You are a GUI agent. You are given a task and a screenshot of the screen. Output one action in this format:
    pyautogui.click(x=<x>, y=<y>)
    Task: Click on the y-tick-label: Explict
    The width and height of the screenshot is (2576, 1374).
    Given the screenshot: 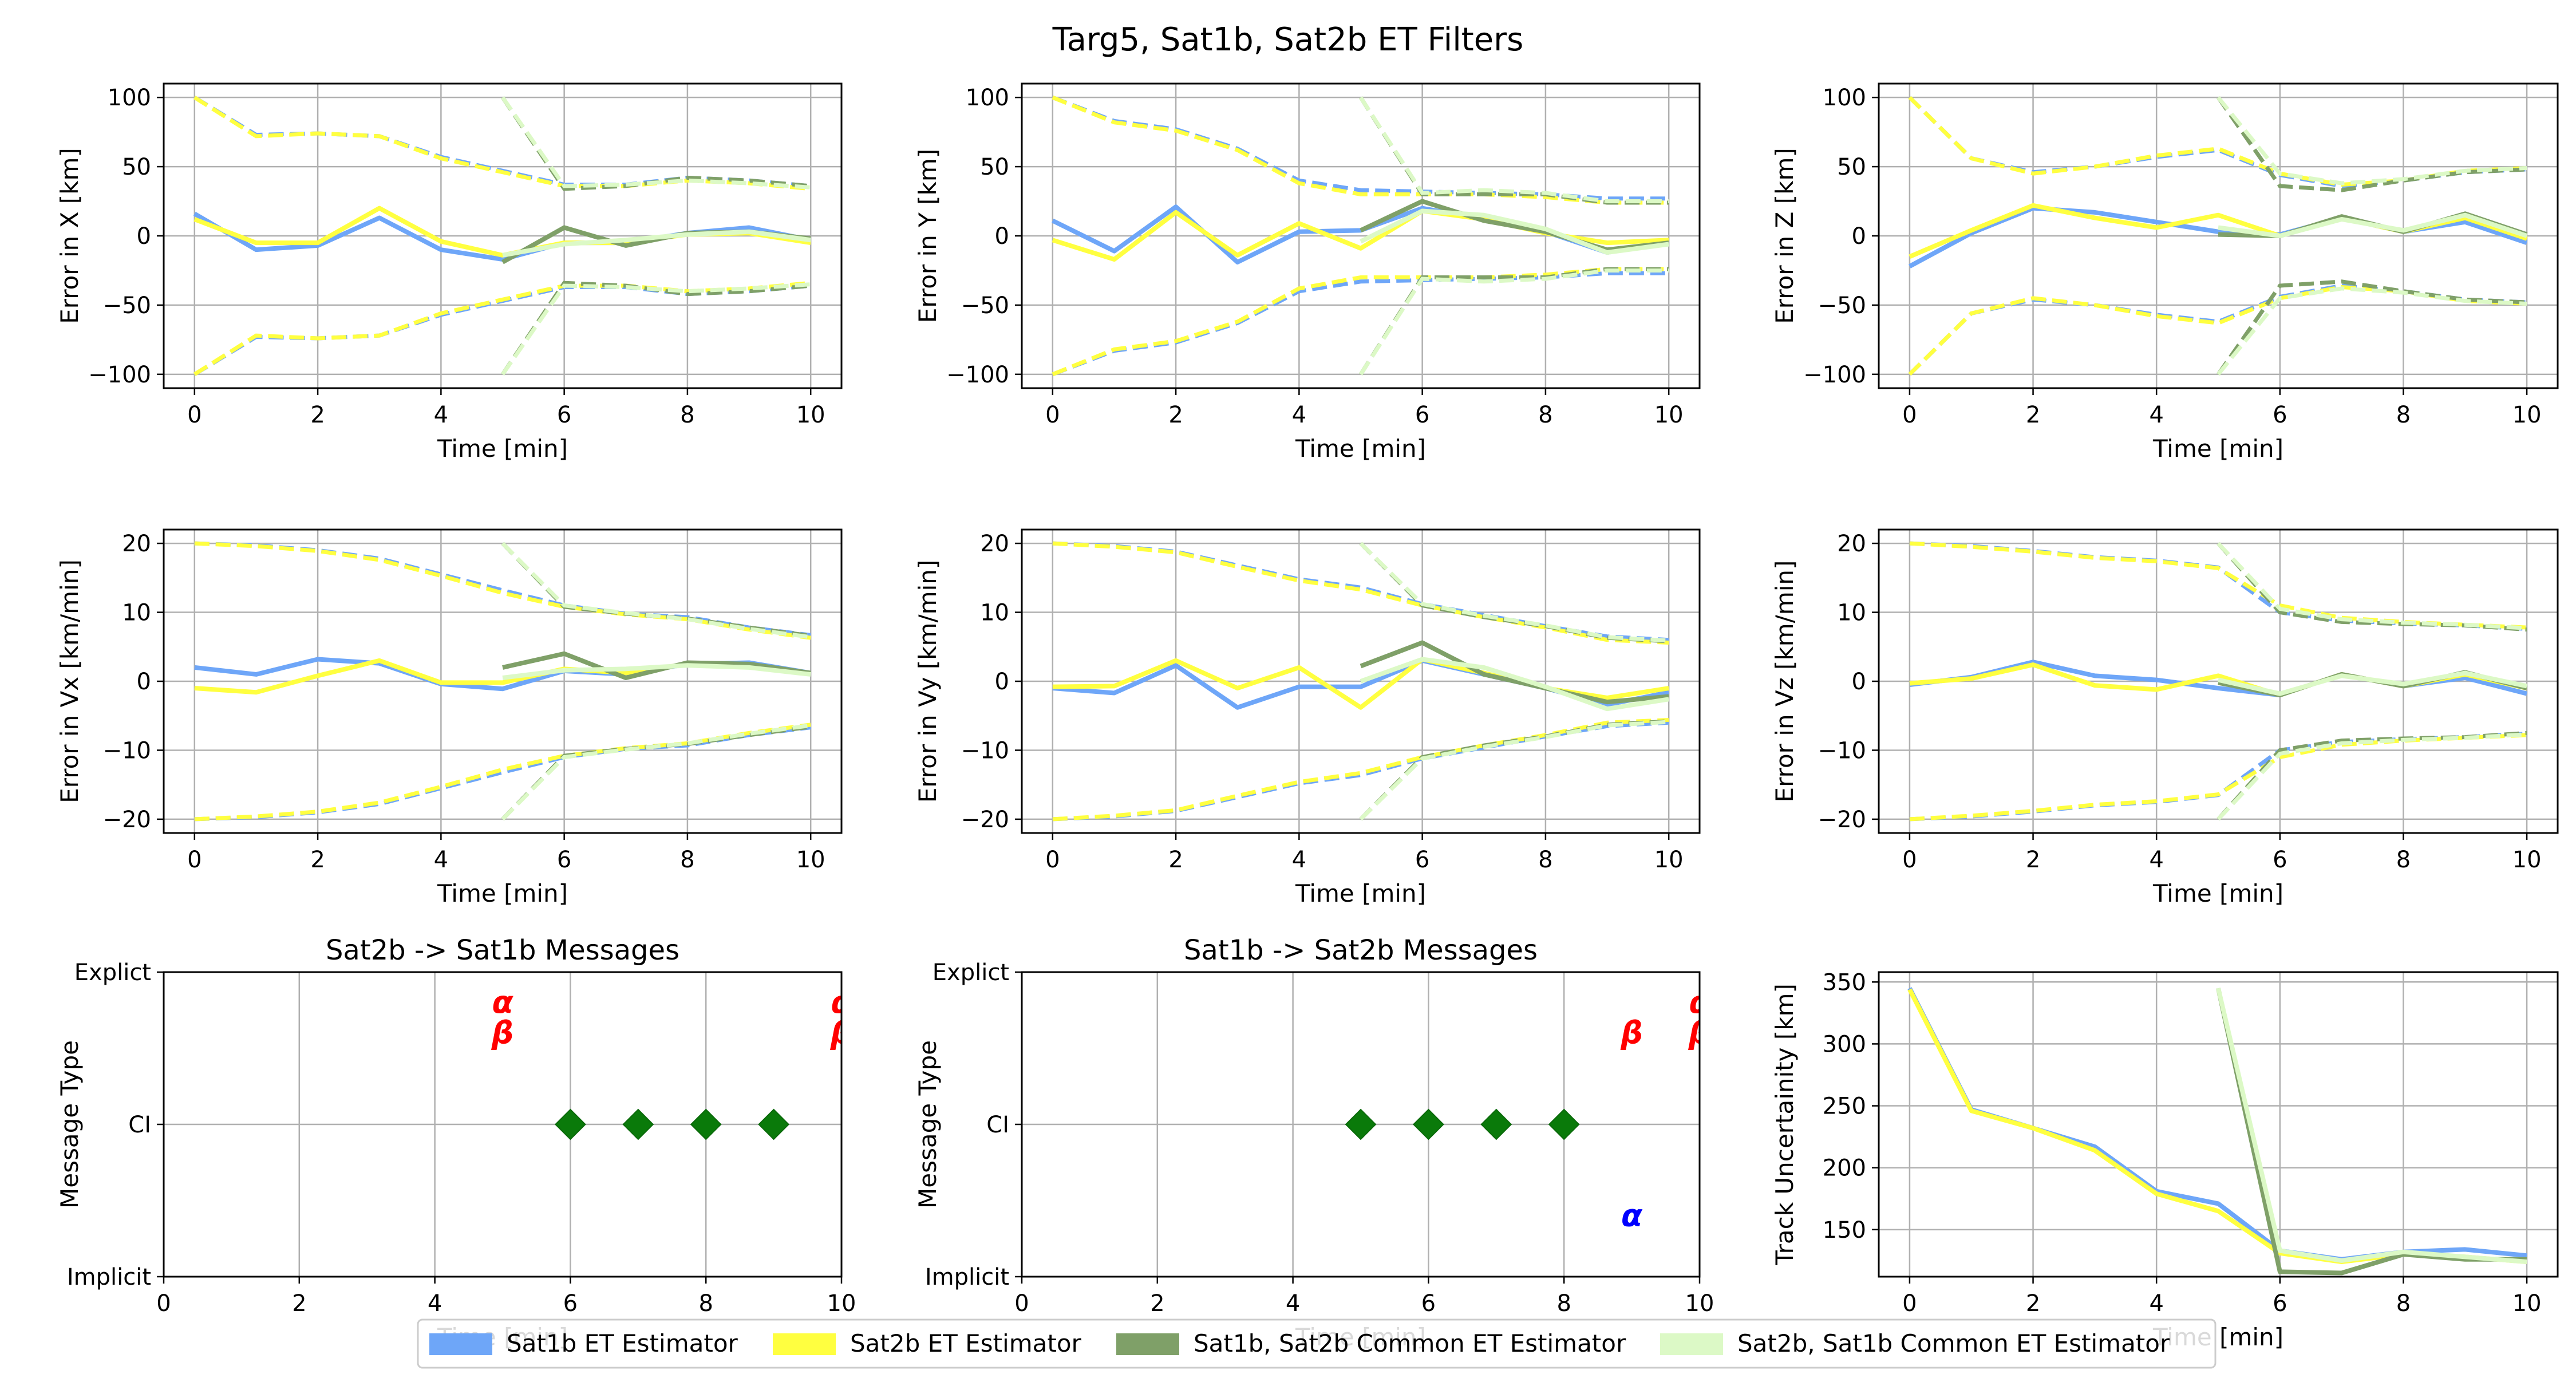 What is the action you would take?
    pyautogui.click(x=112, y=973)
    